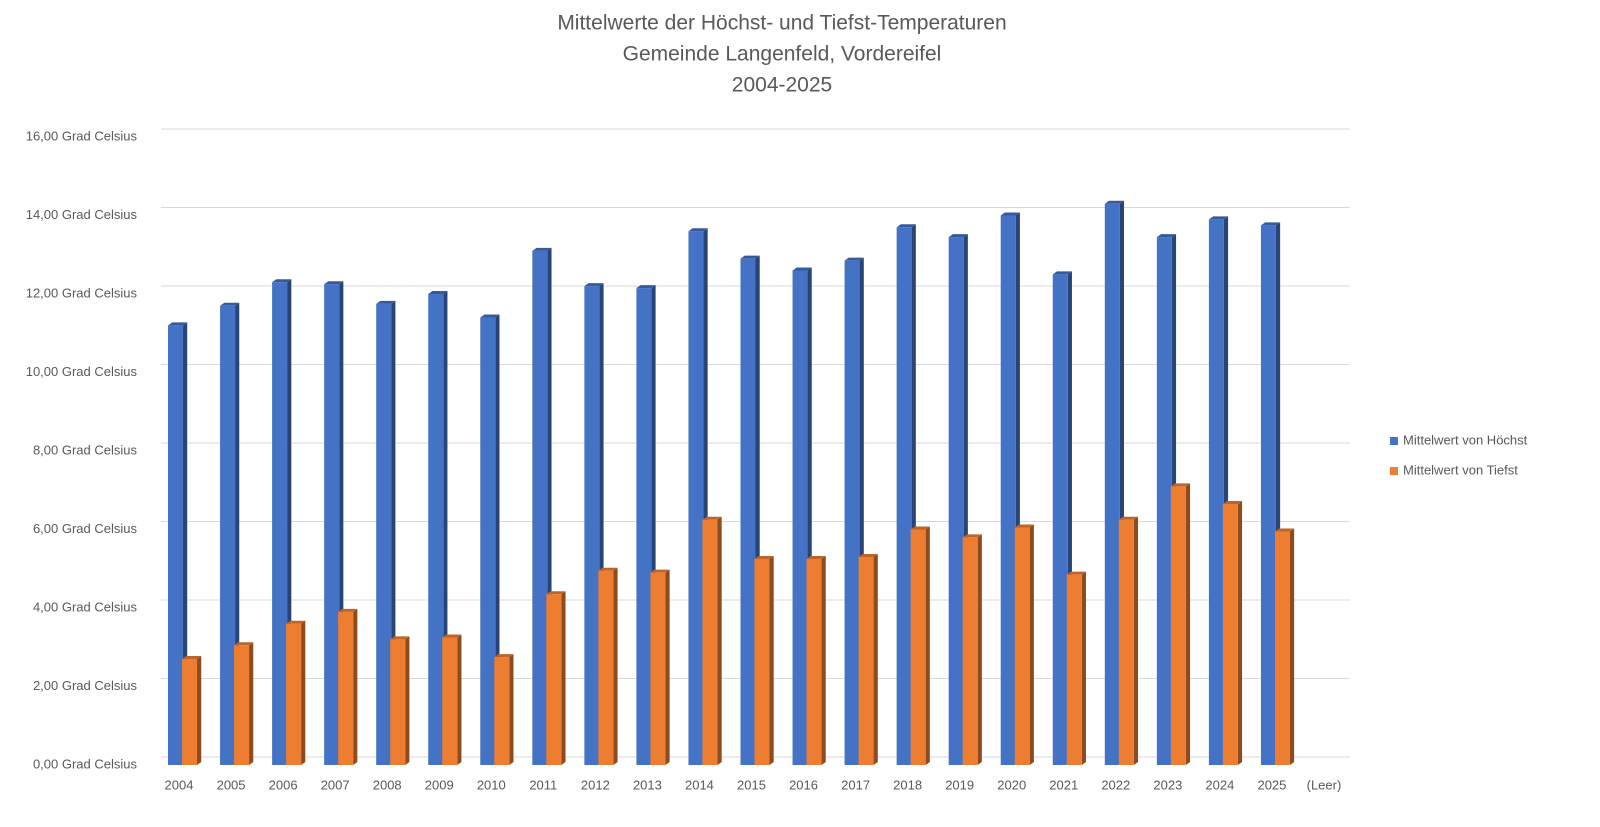  What do you see at coordinates (491, 784) in the screenshot?
I see `x-tick-label: 2010` at bounding box center [491, 784].